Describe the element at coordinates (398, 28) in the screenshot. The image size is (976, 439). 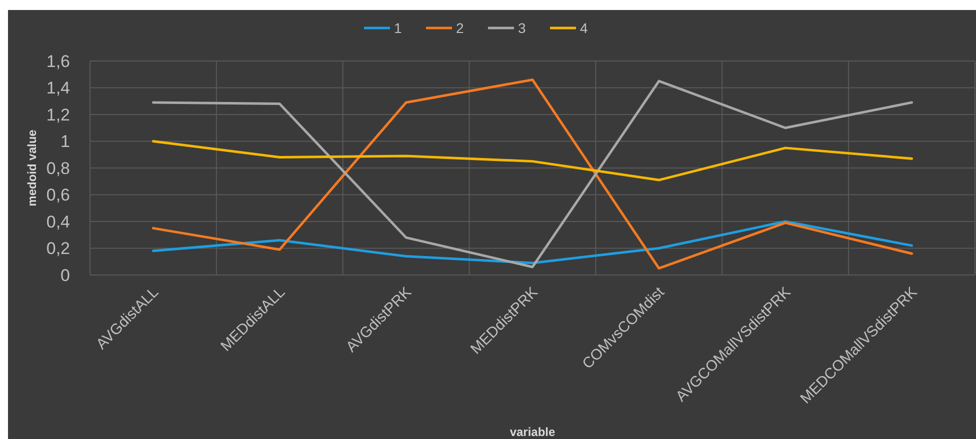
I see `legend-label: 1` at that location.